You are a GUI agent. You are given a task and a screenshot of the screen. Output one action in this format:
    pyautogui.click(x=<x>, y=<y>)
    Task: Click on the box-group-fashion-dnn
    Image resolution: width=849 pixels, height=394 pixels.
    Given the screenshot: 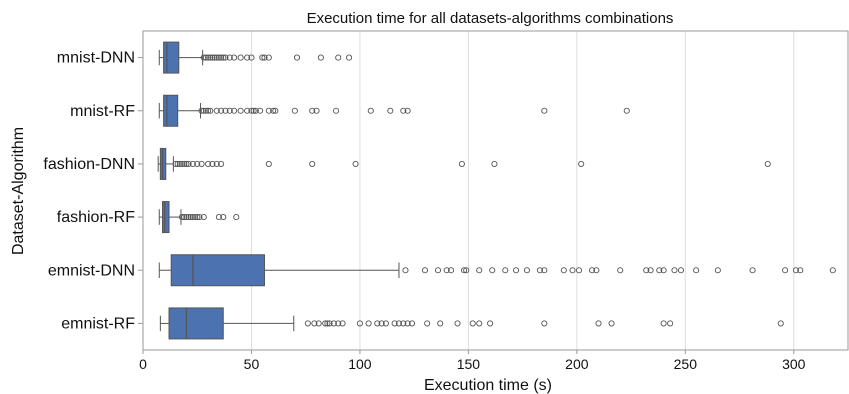 What is the action you would take?
    pyautogui.click(x=464, y=163)
    